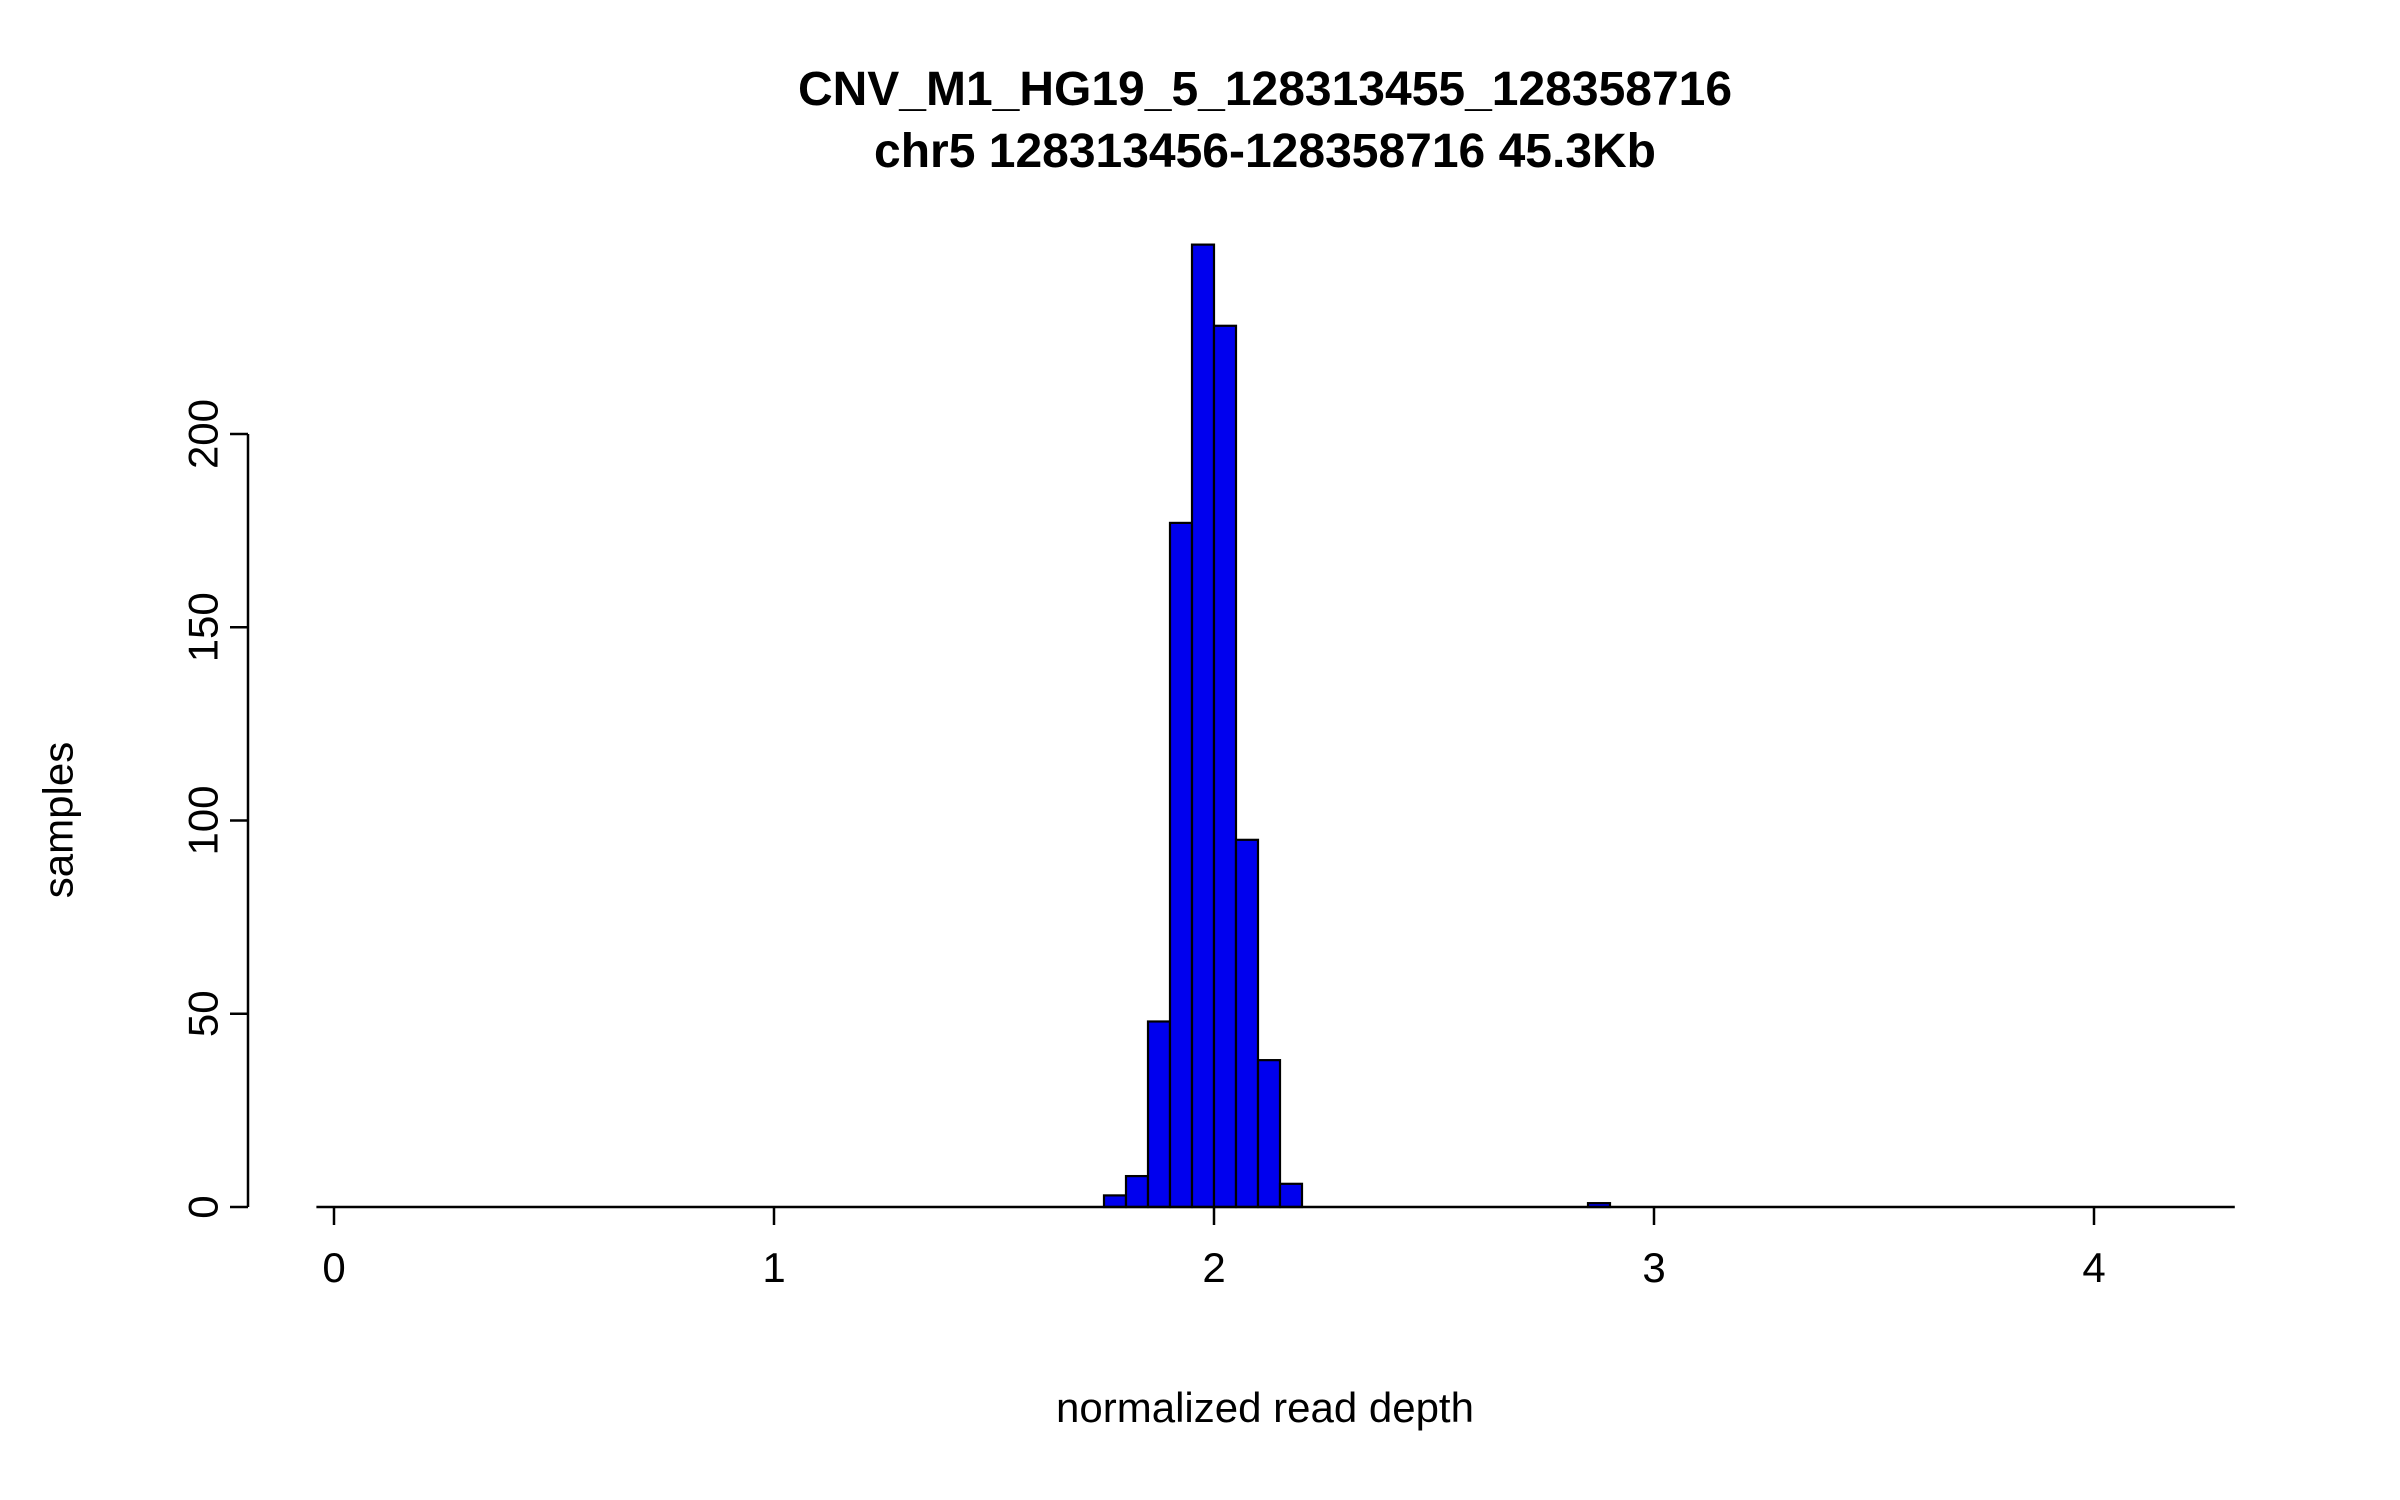  What do you see at coordinates (203, 820) in the screenshot?
I see `y-tick-label: 100` at bounding box center [203, 820].